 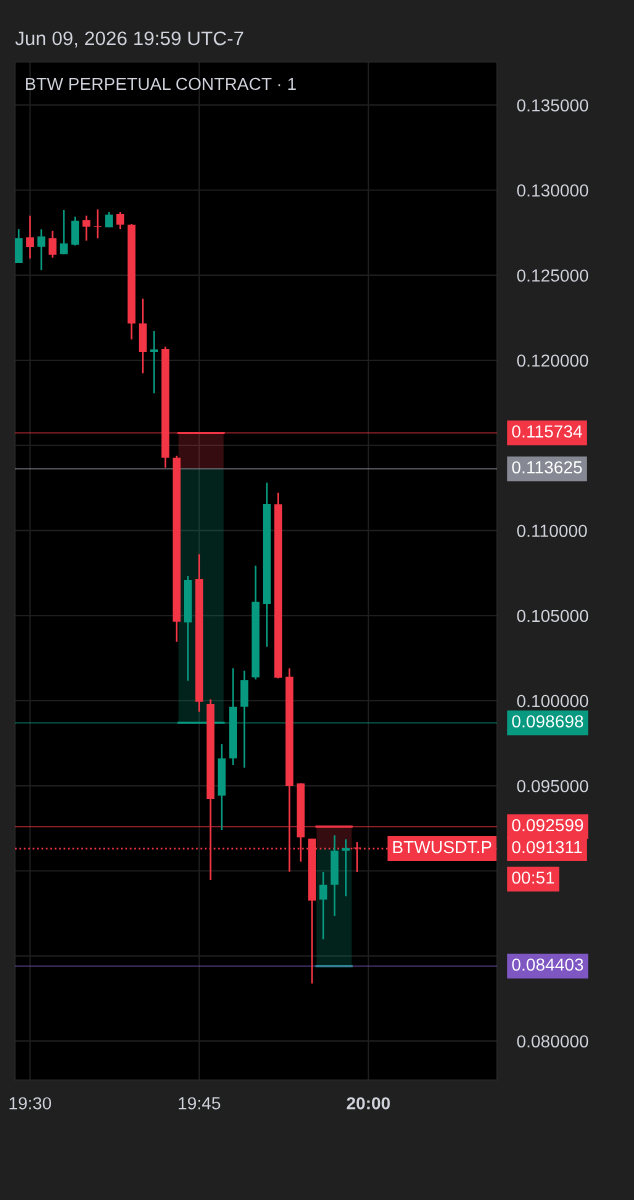 I want to click on x-tick-label: 20:00, so click(x=368, y=1103).